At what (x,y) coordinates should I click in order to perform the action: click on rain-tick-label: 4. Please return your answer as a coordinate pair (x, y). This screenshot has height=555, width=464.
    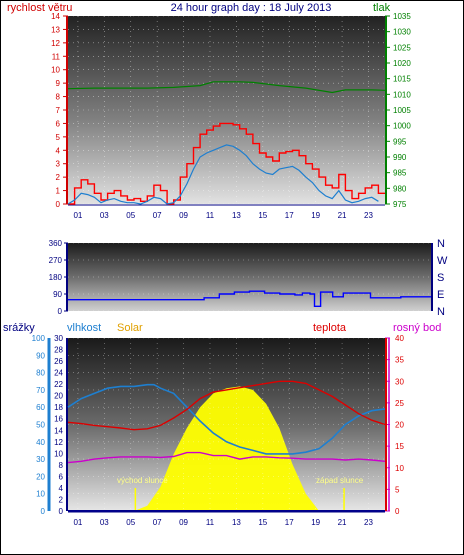
    Looking at the image, I should click on (61, 488).